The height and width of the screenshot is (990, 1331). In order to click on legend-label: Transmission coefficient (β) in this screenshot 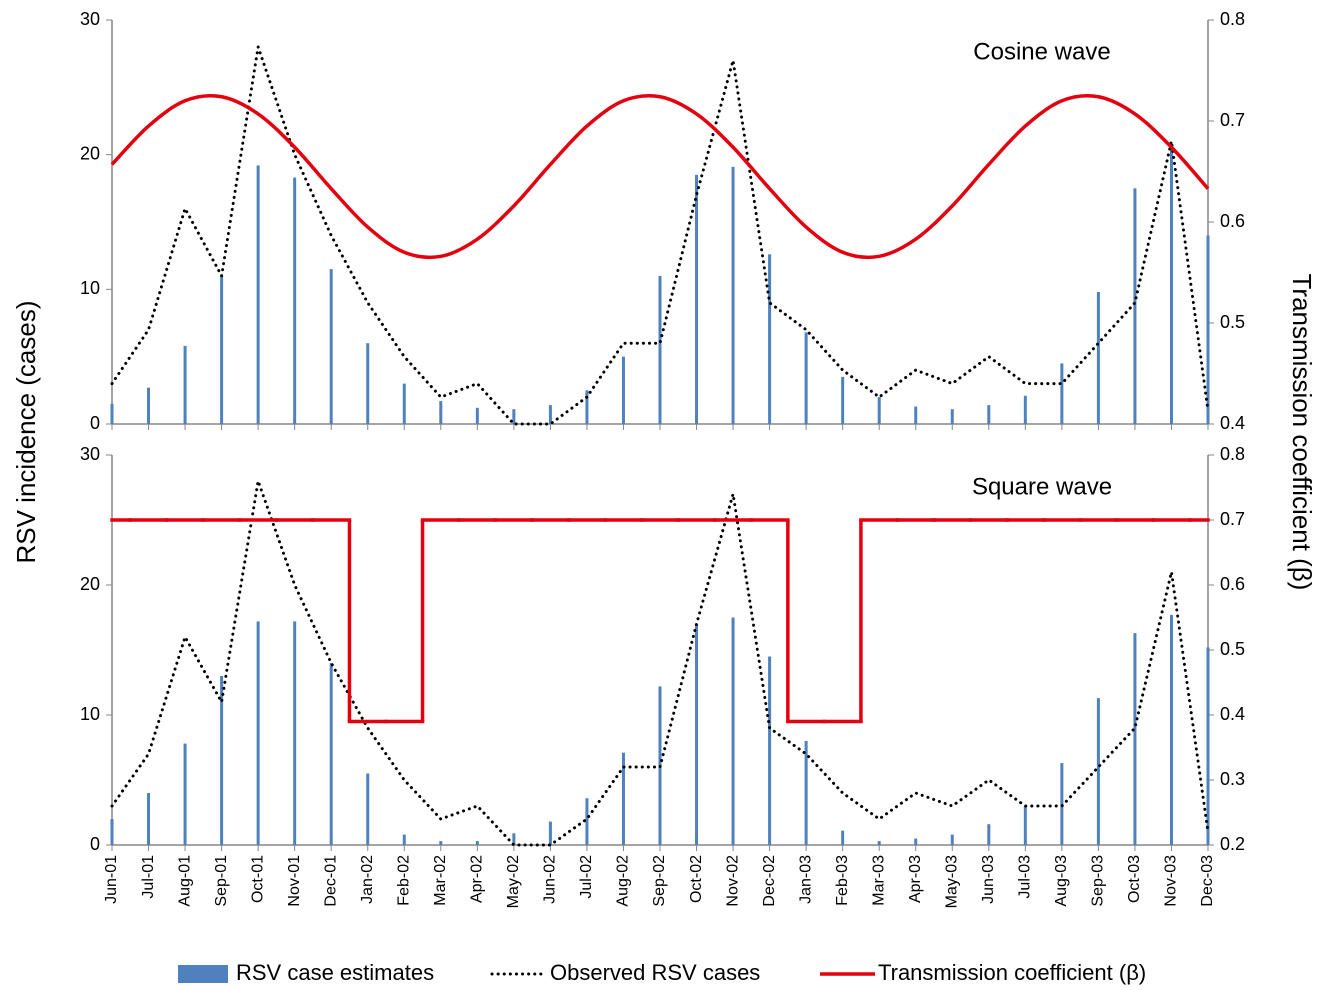, I will do `click(1012, 972)`.